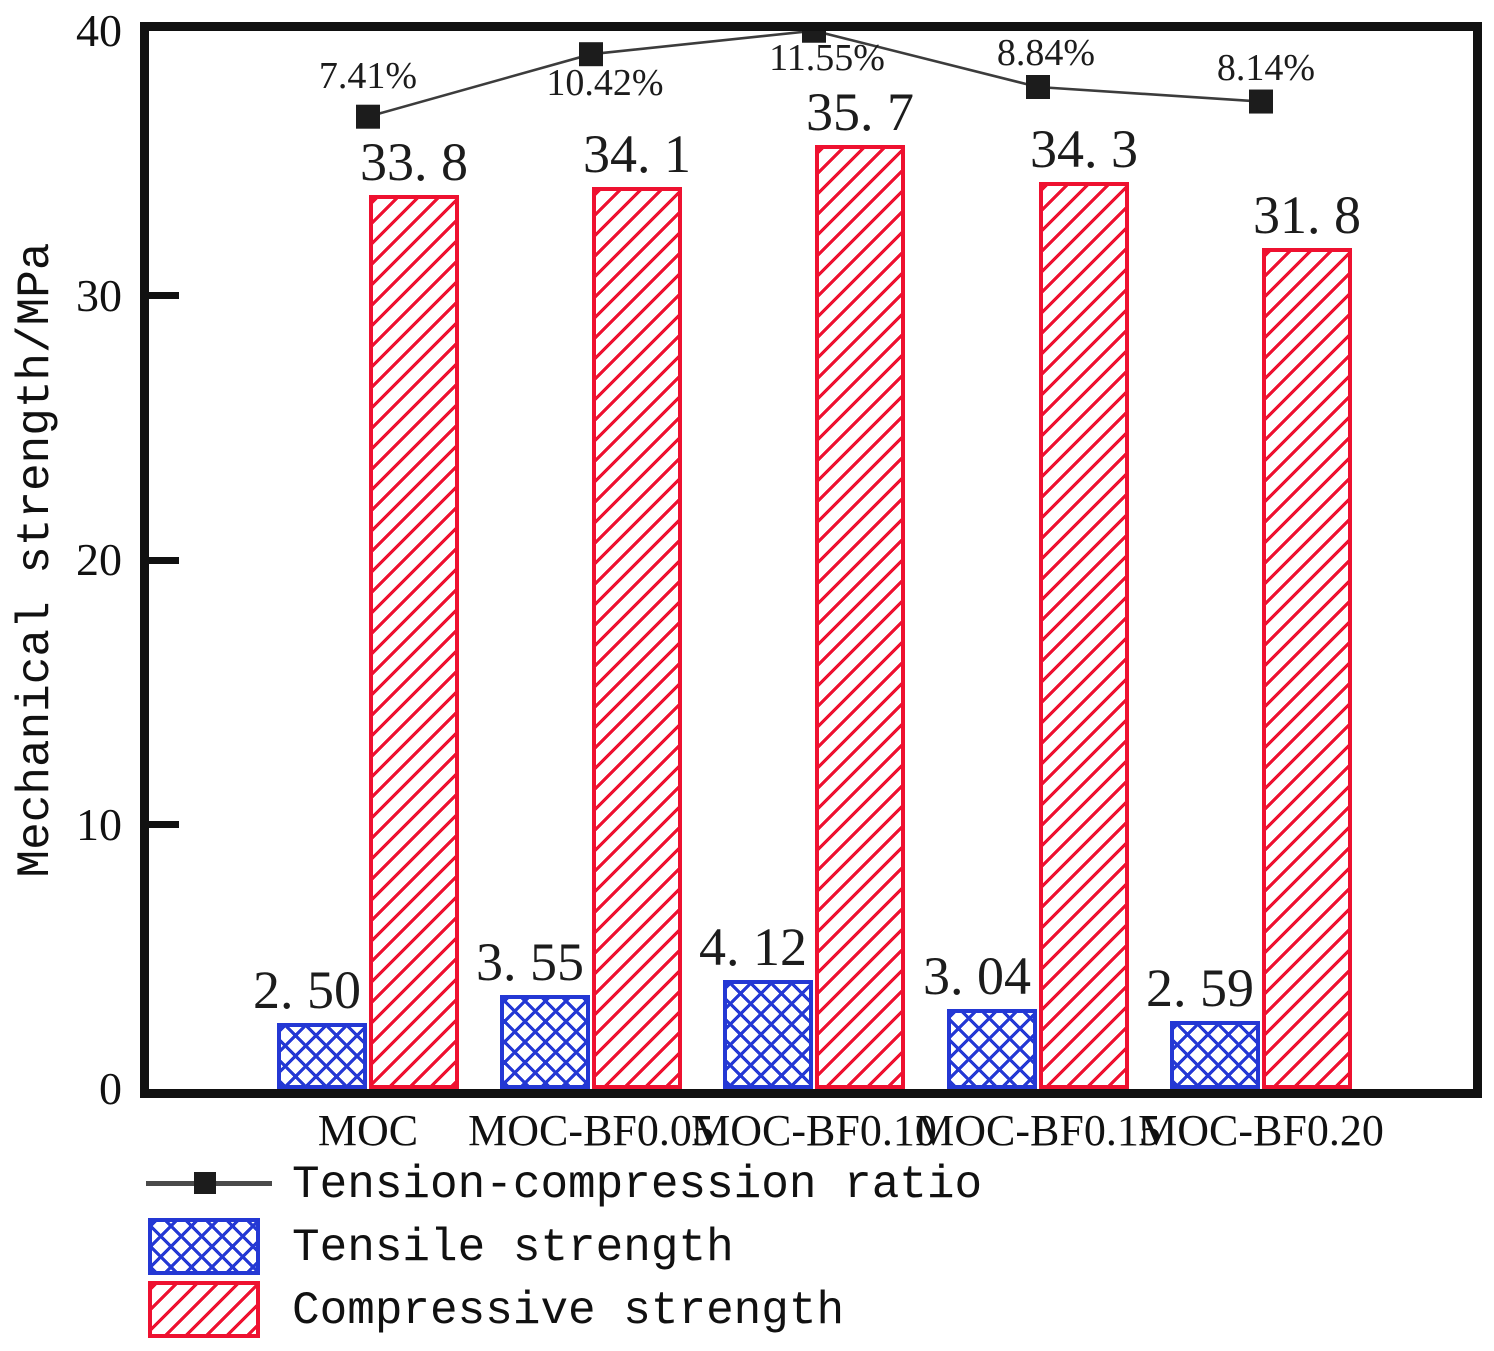  I want to click on compressive-bar-MOC-BF0.15, so click(1084, 635).